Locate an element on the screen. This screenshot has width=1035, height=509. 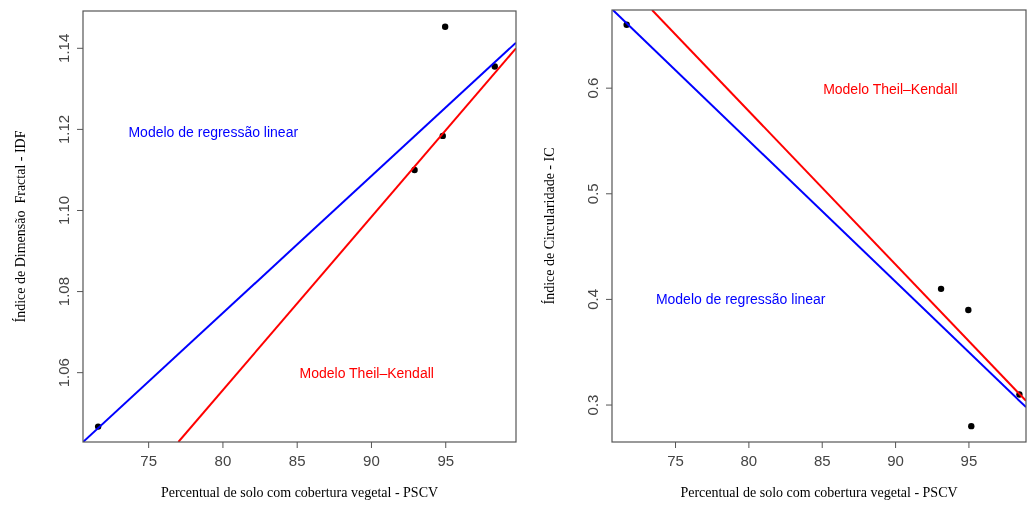
y-tick-label: 0.6 is located at coordinates (592, 88).